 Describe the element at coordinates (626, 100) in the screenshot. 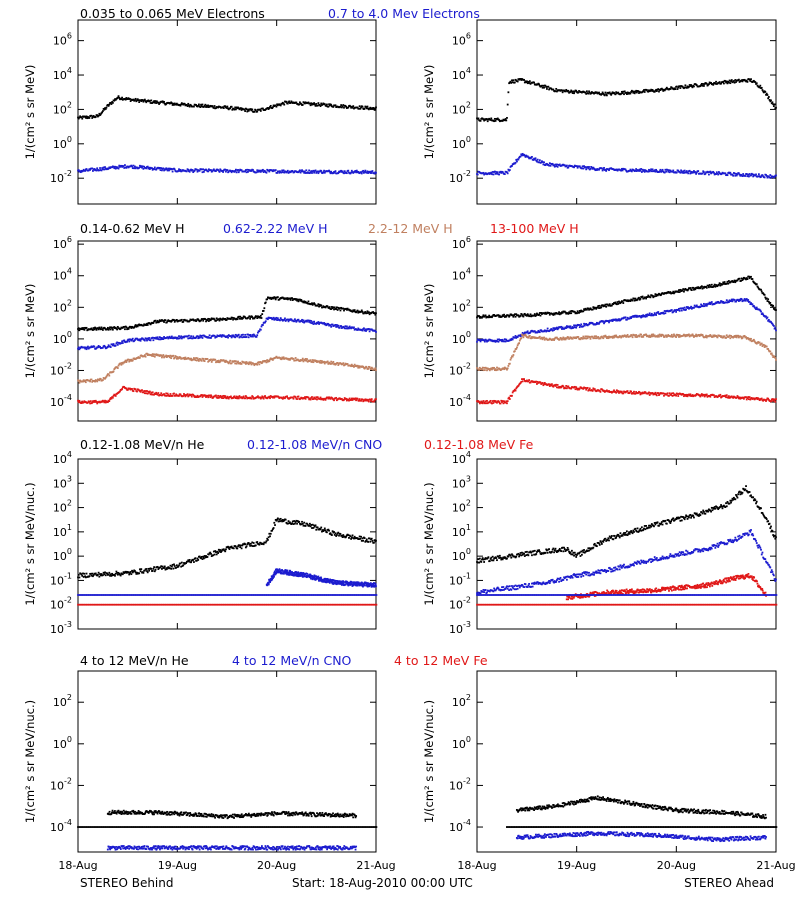

I see `data-series` at that location.